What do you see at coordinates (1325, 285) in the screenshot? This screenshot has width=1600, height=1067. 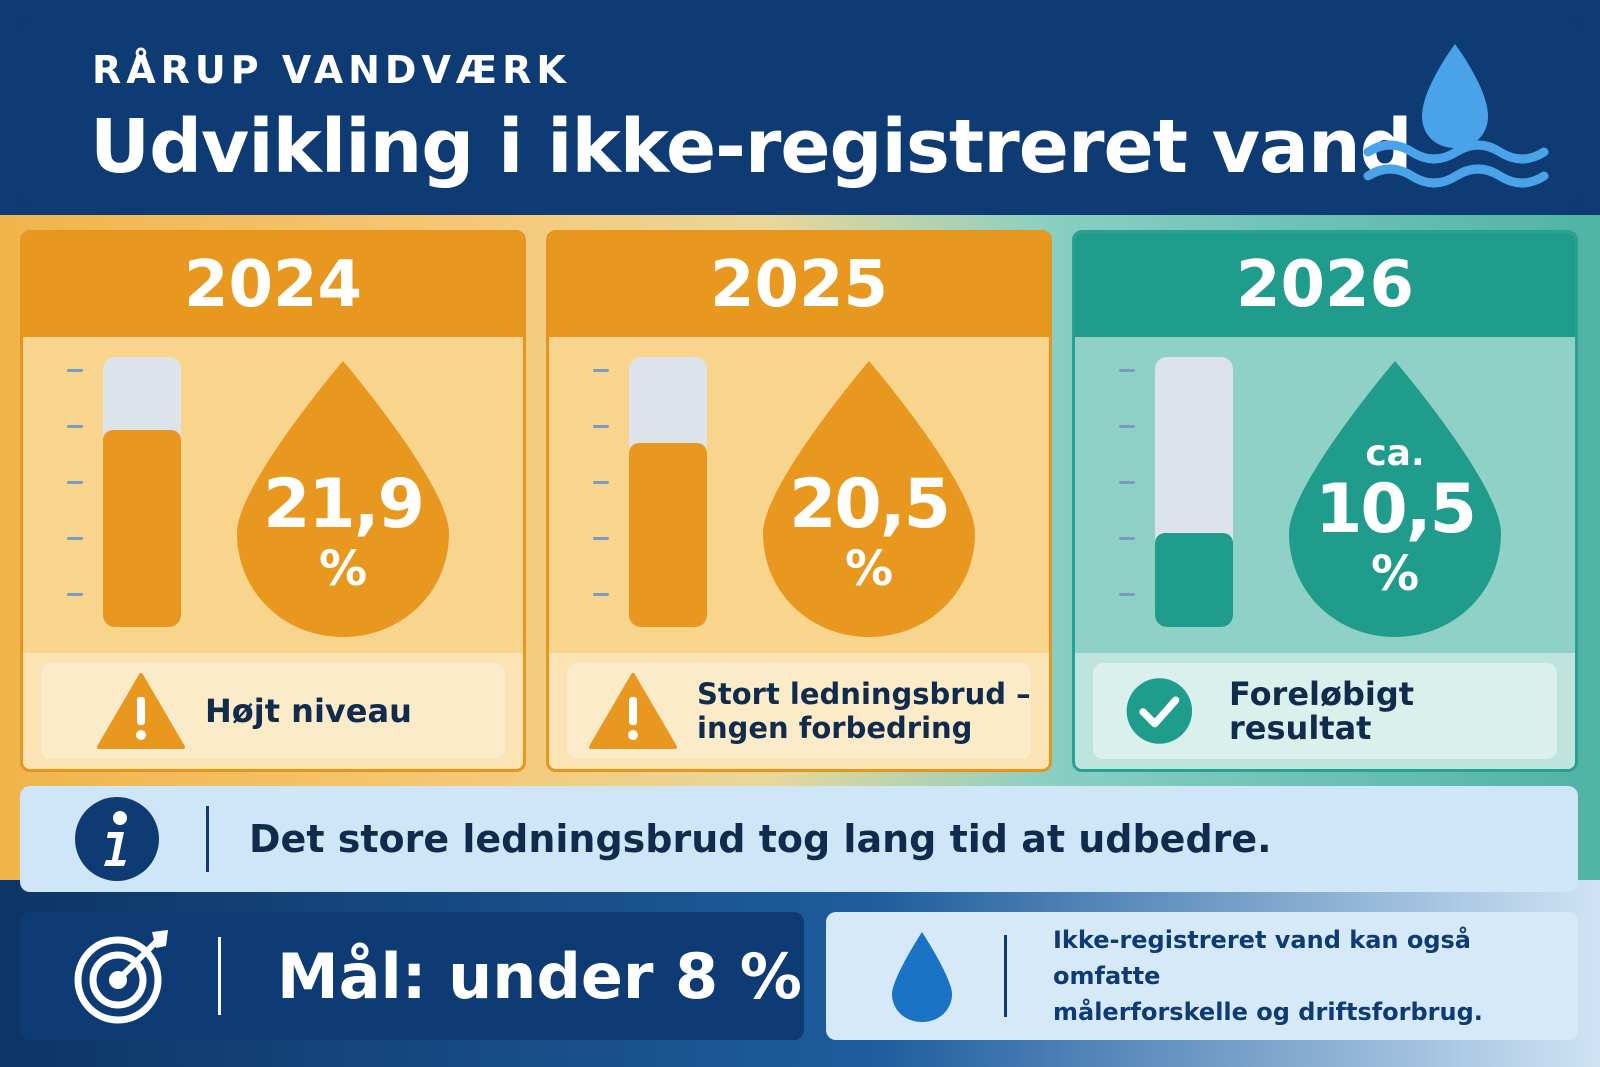 I see `card-year: 2026` at bounding box center [1325, 285].